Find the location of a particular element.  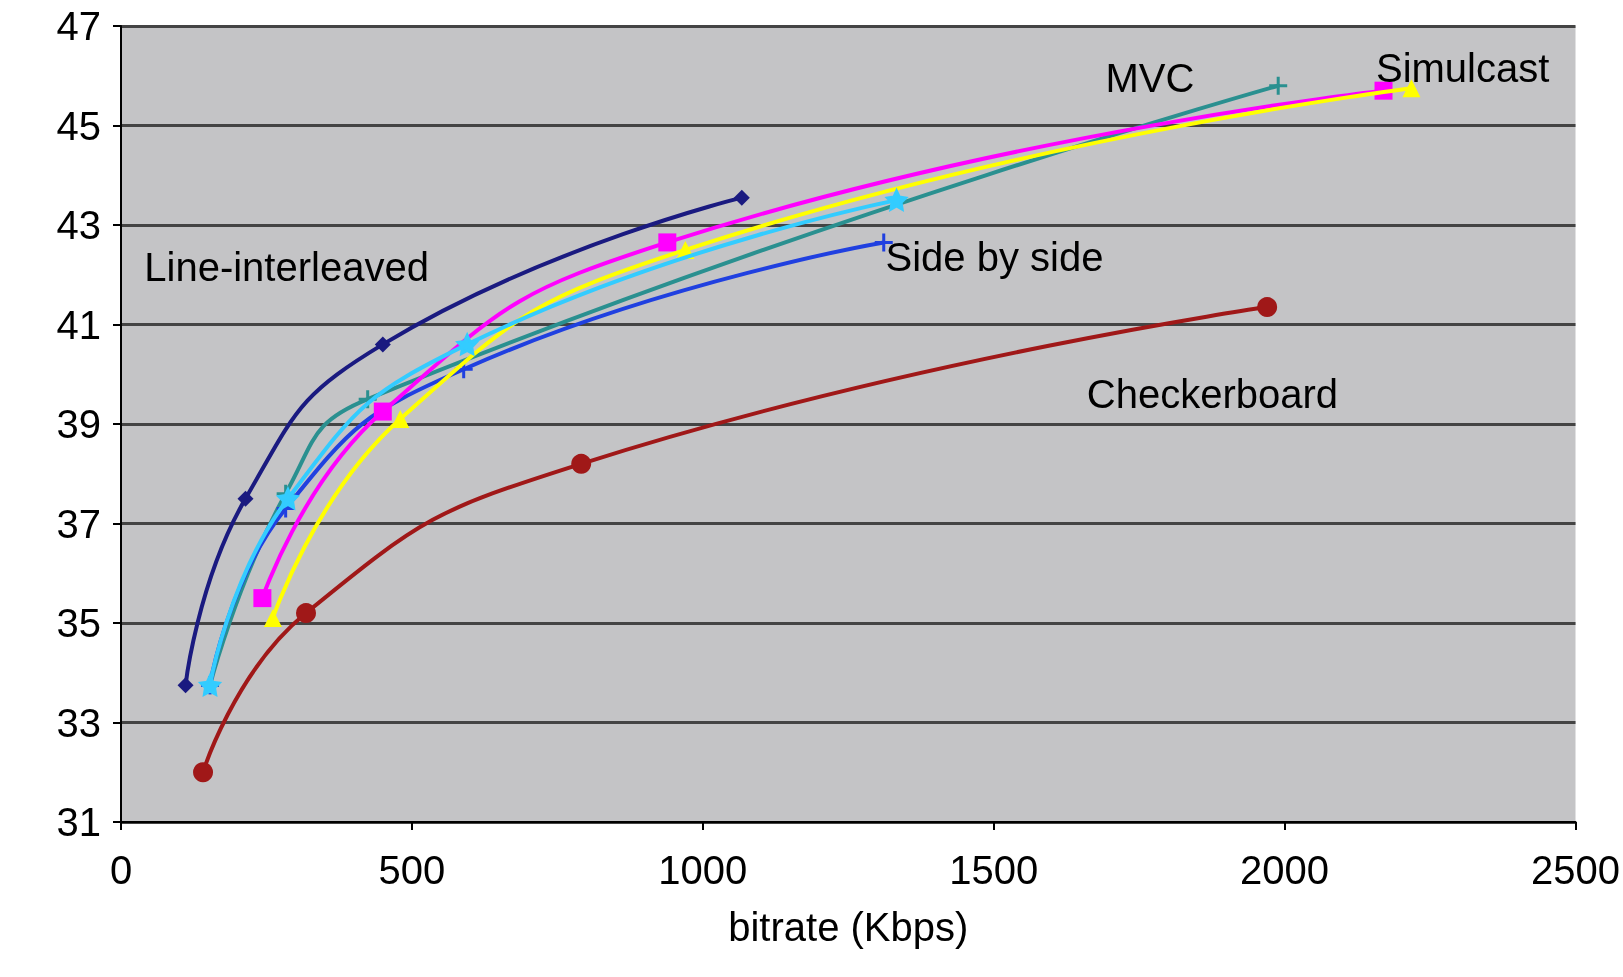

series-label: Side by side is located at coordinates (994, 256).